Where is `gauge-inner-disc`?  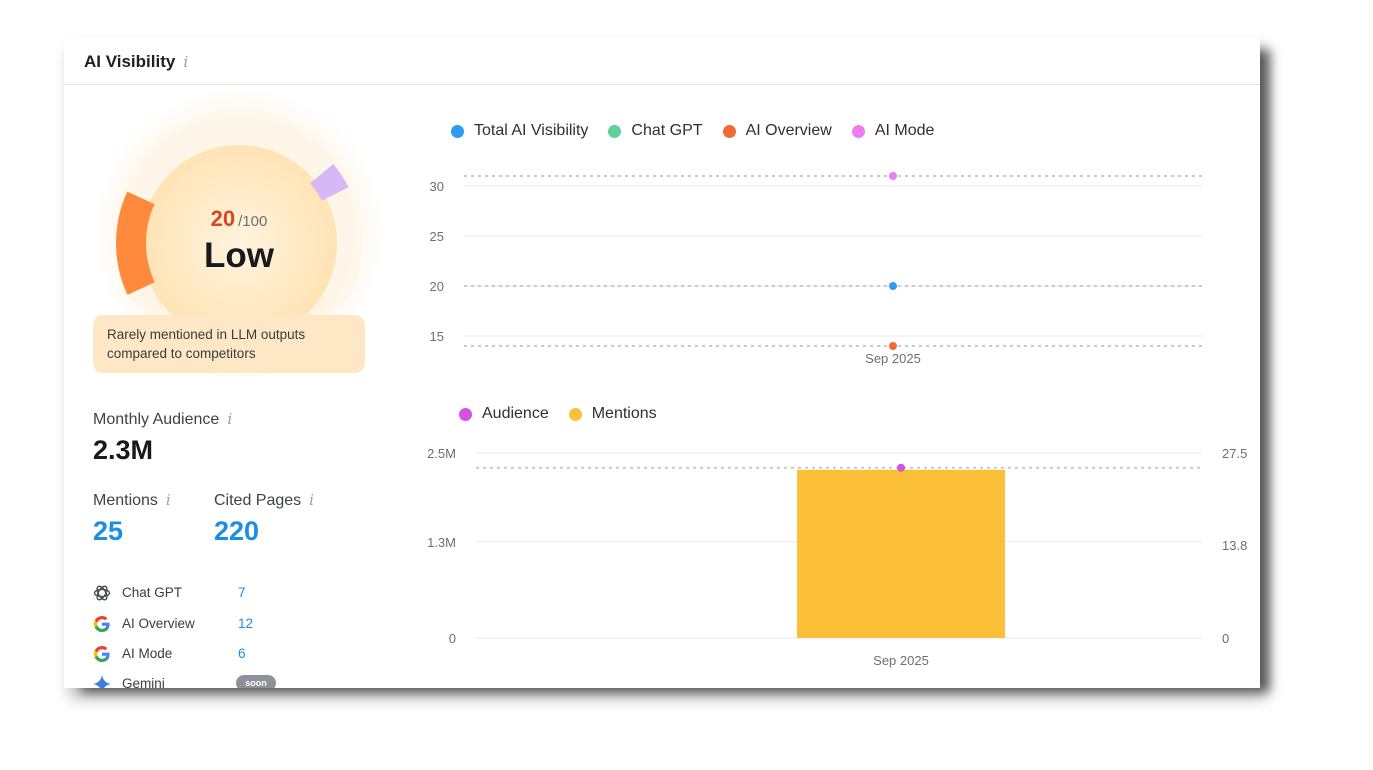
gauge-inner-disc is located at coordinates (239, 243).